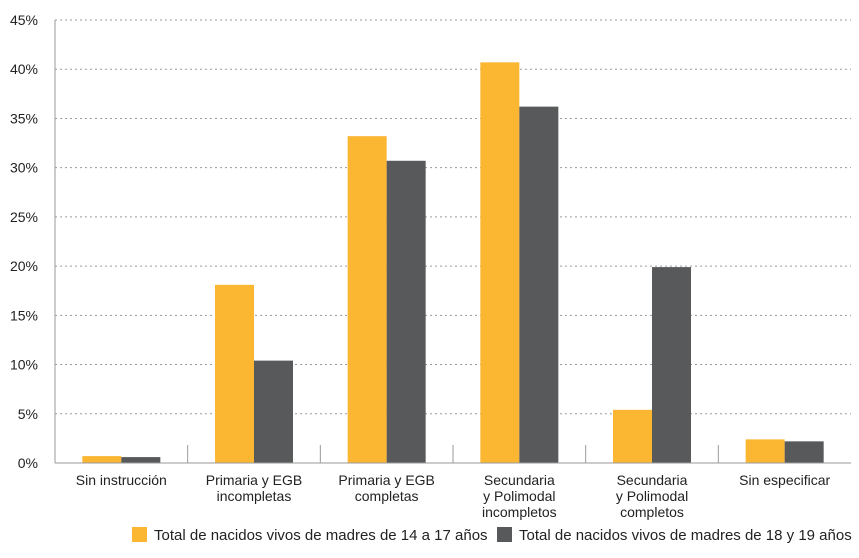 The height and width of the screenshot is (558, 859). I want to click on y-tick-label: 45%, so click(24, 20).